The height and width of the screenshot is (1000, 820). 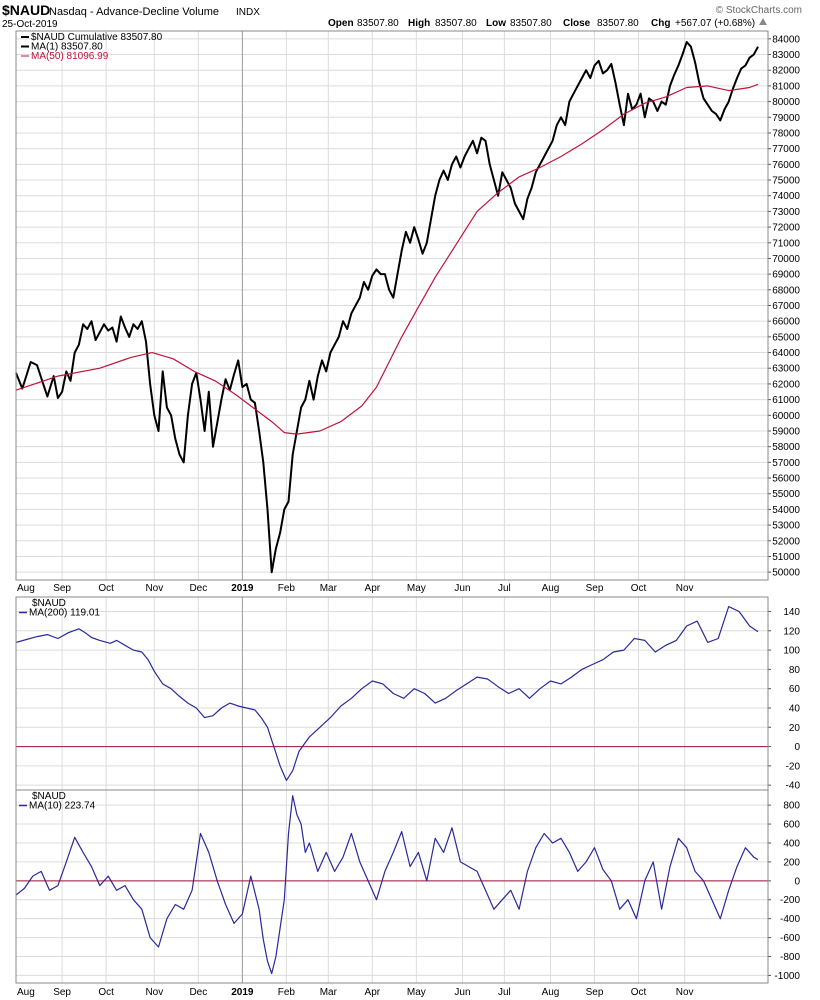 I want to click on y-tick-label: 51000, so click(x=786, y=557).